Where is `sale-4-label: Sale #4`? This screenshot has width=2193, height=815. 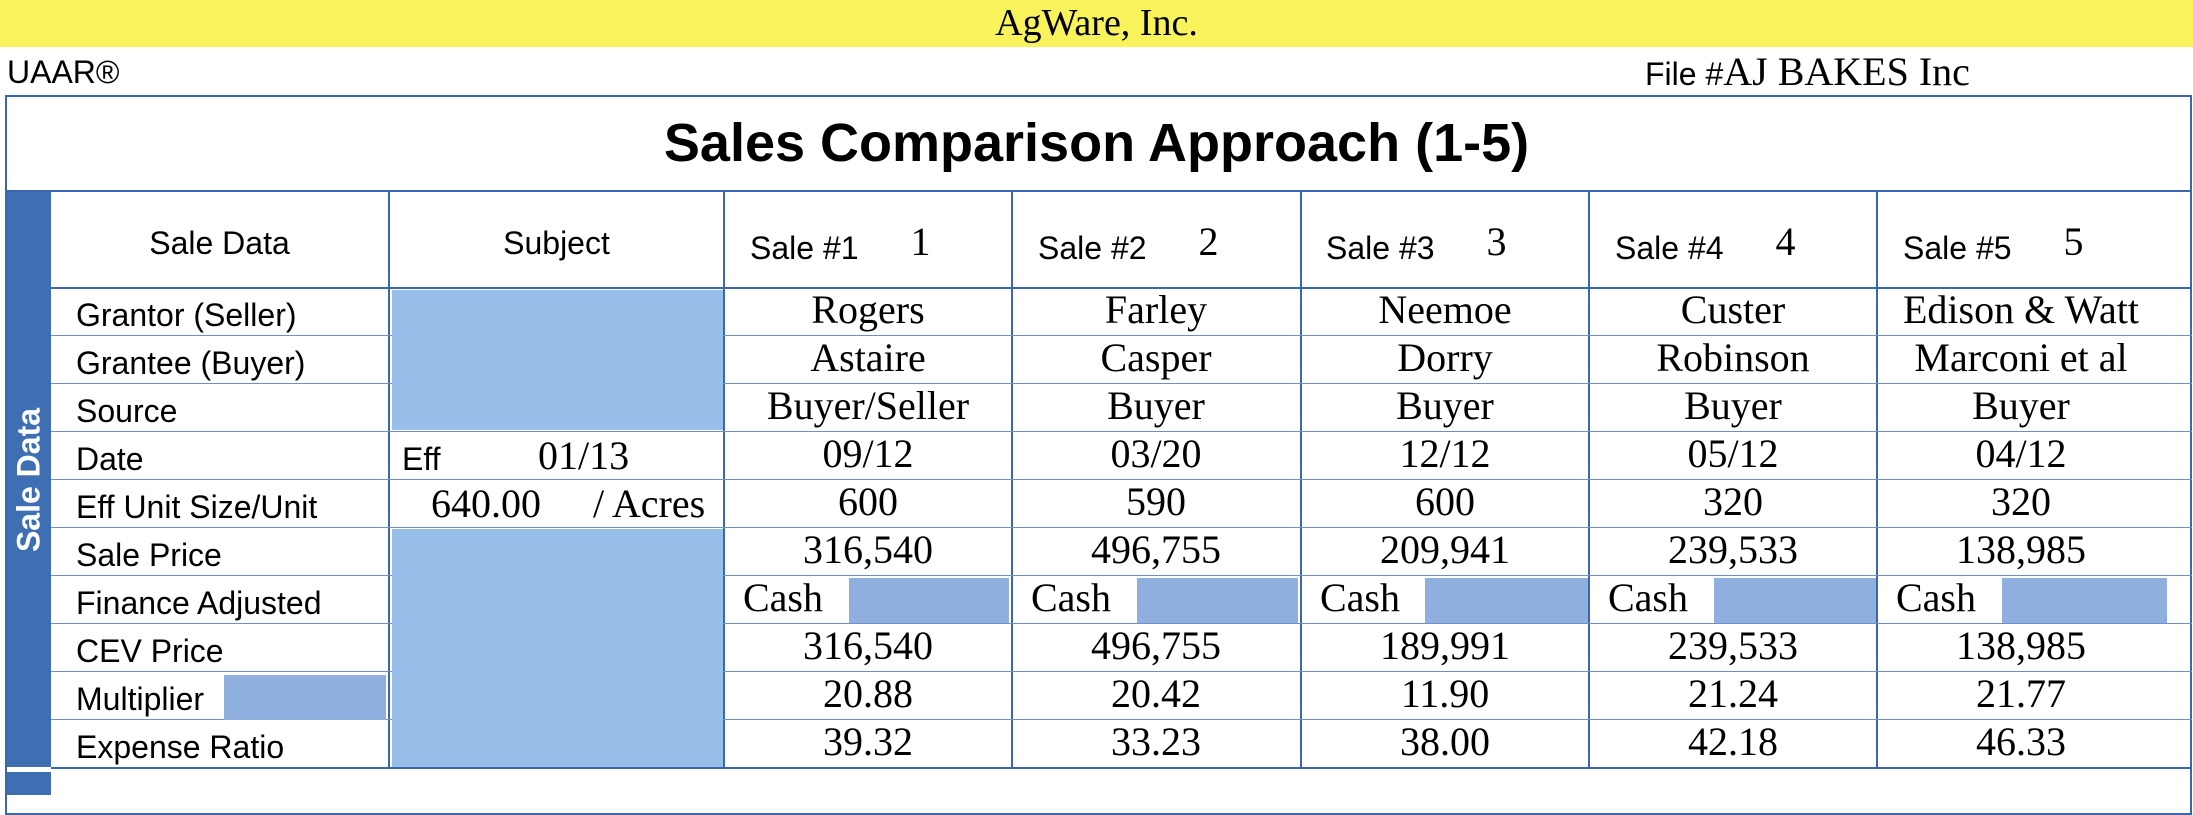 sale-4-label: Sale #4 is located at coordinates (1669, 248).